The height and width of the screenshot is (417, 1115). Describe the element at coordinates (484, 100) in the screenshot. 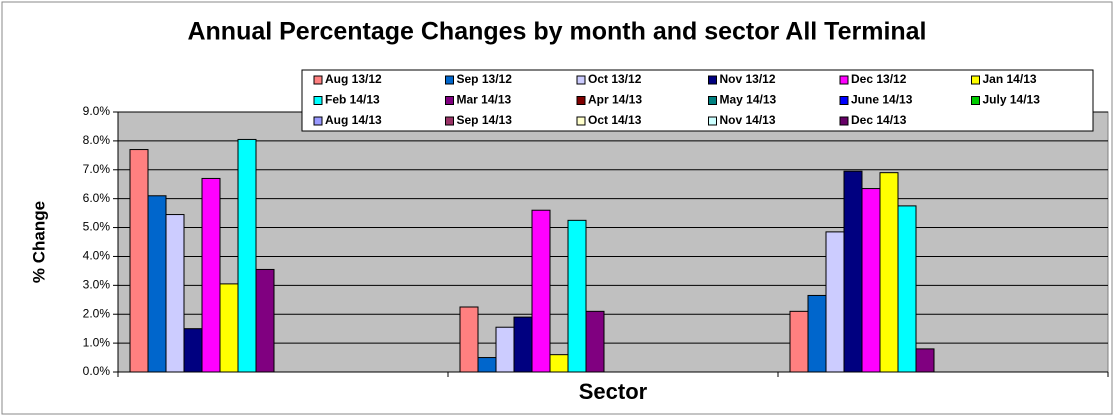

I see `legend-label: Mar 14/13` at that location.